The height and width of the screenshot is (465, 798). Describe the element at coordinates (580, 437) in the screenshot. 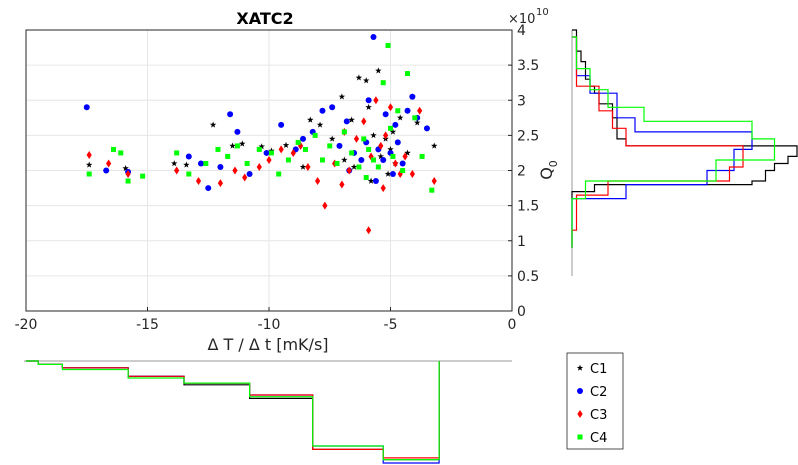

I see `legend-marker-C4` at that location.